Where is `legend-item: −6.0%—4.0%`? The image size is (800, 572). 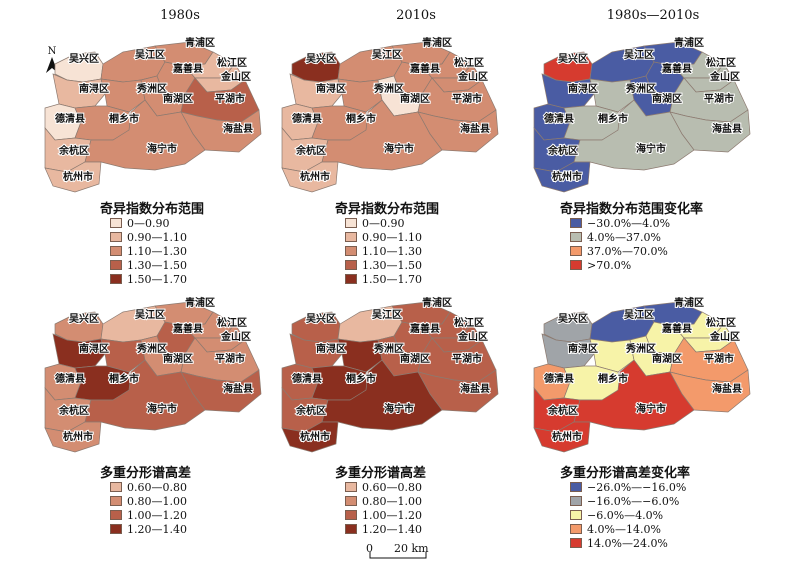 legend-item: −6.0%—4.0% is located at coordinates (628, 515).